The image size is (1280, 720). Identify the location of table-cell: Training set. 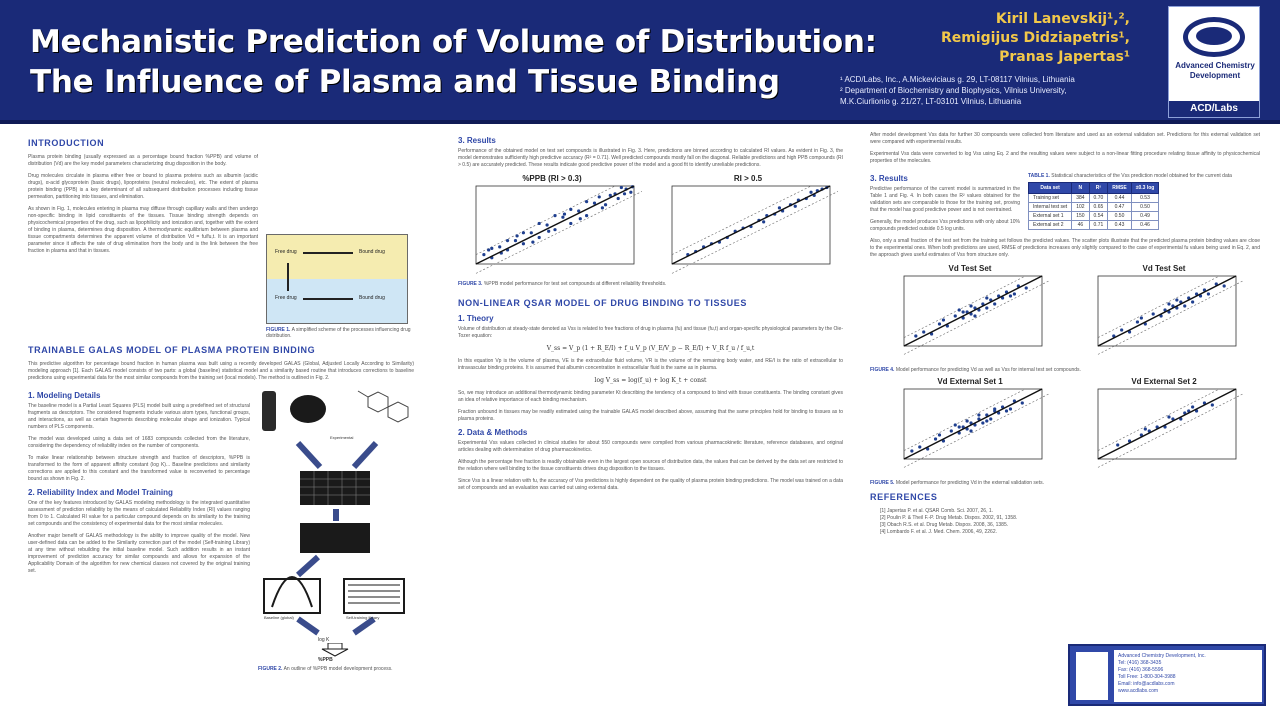
(1050, 198).